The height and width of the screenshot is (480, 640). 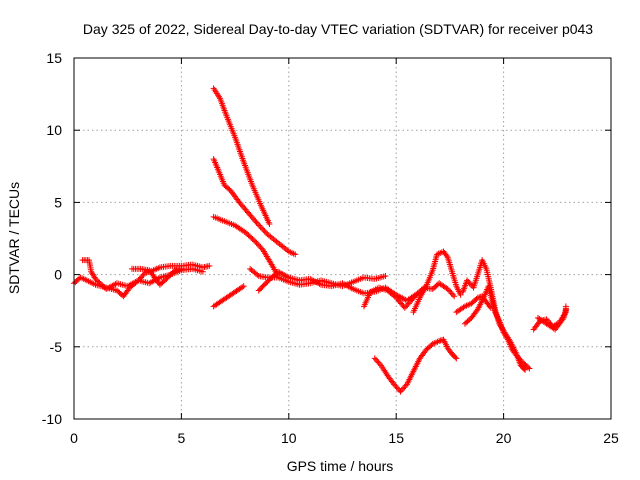 I want to click on y-tick-label: 15, so click(x=54, y=58).